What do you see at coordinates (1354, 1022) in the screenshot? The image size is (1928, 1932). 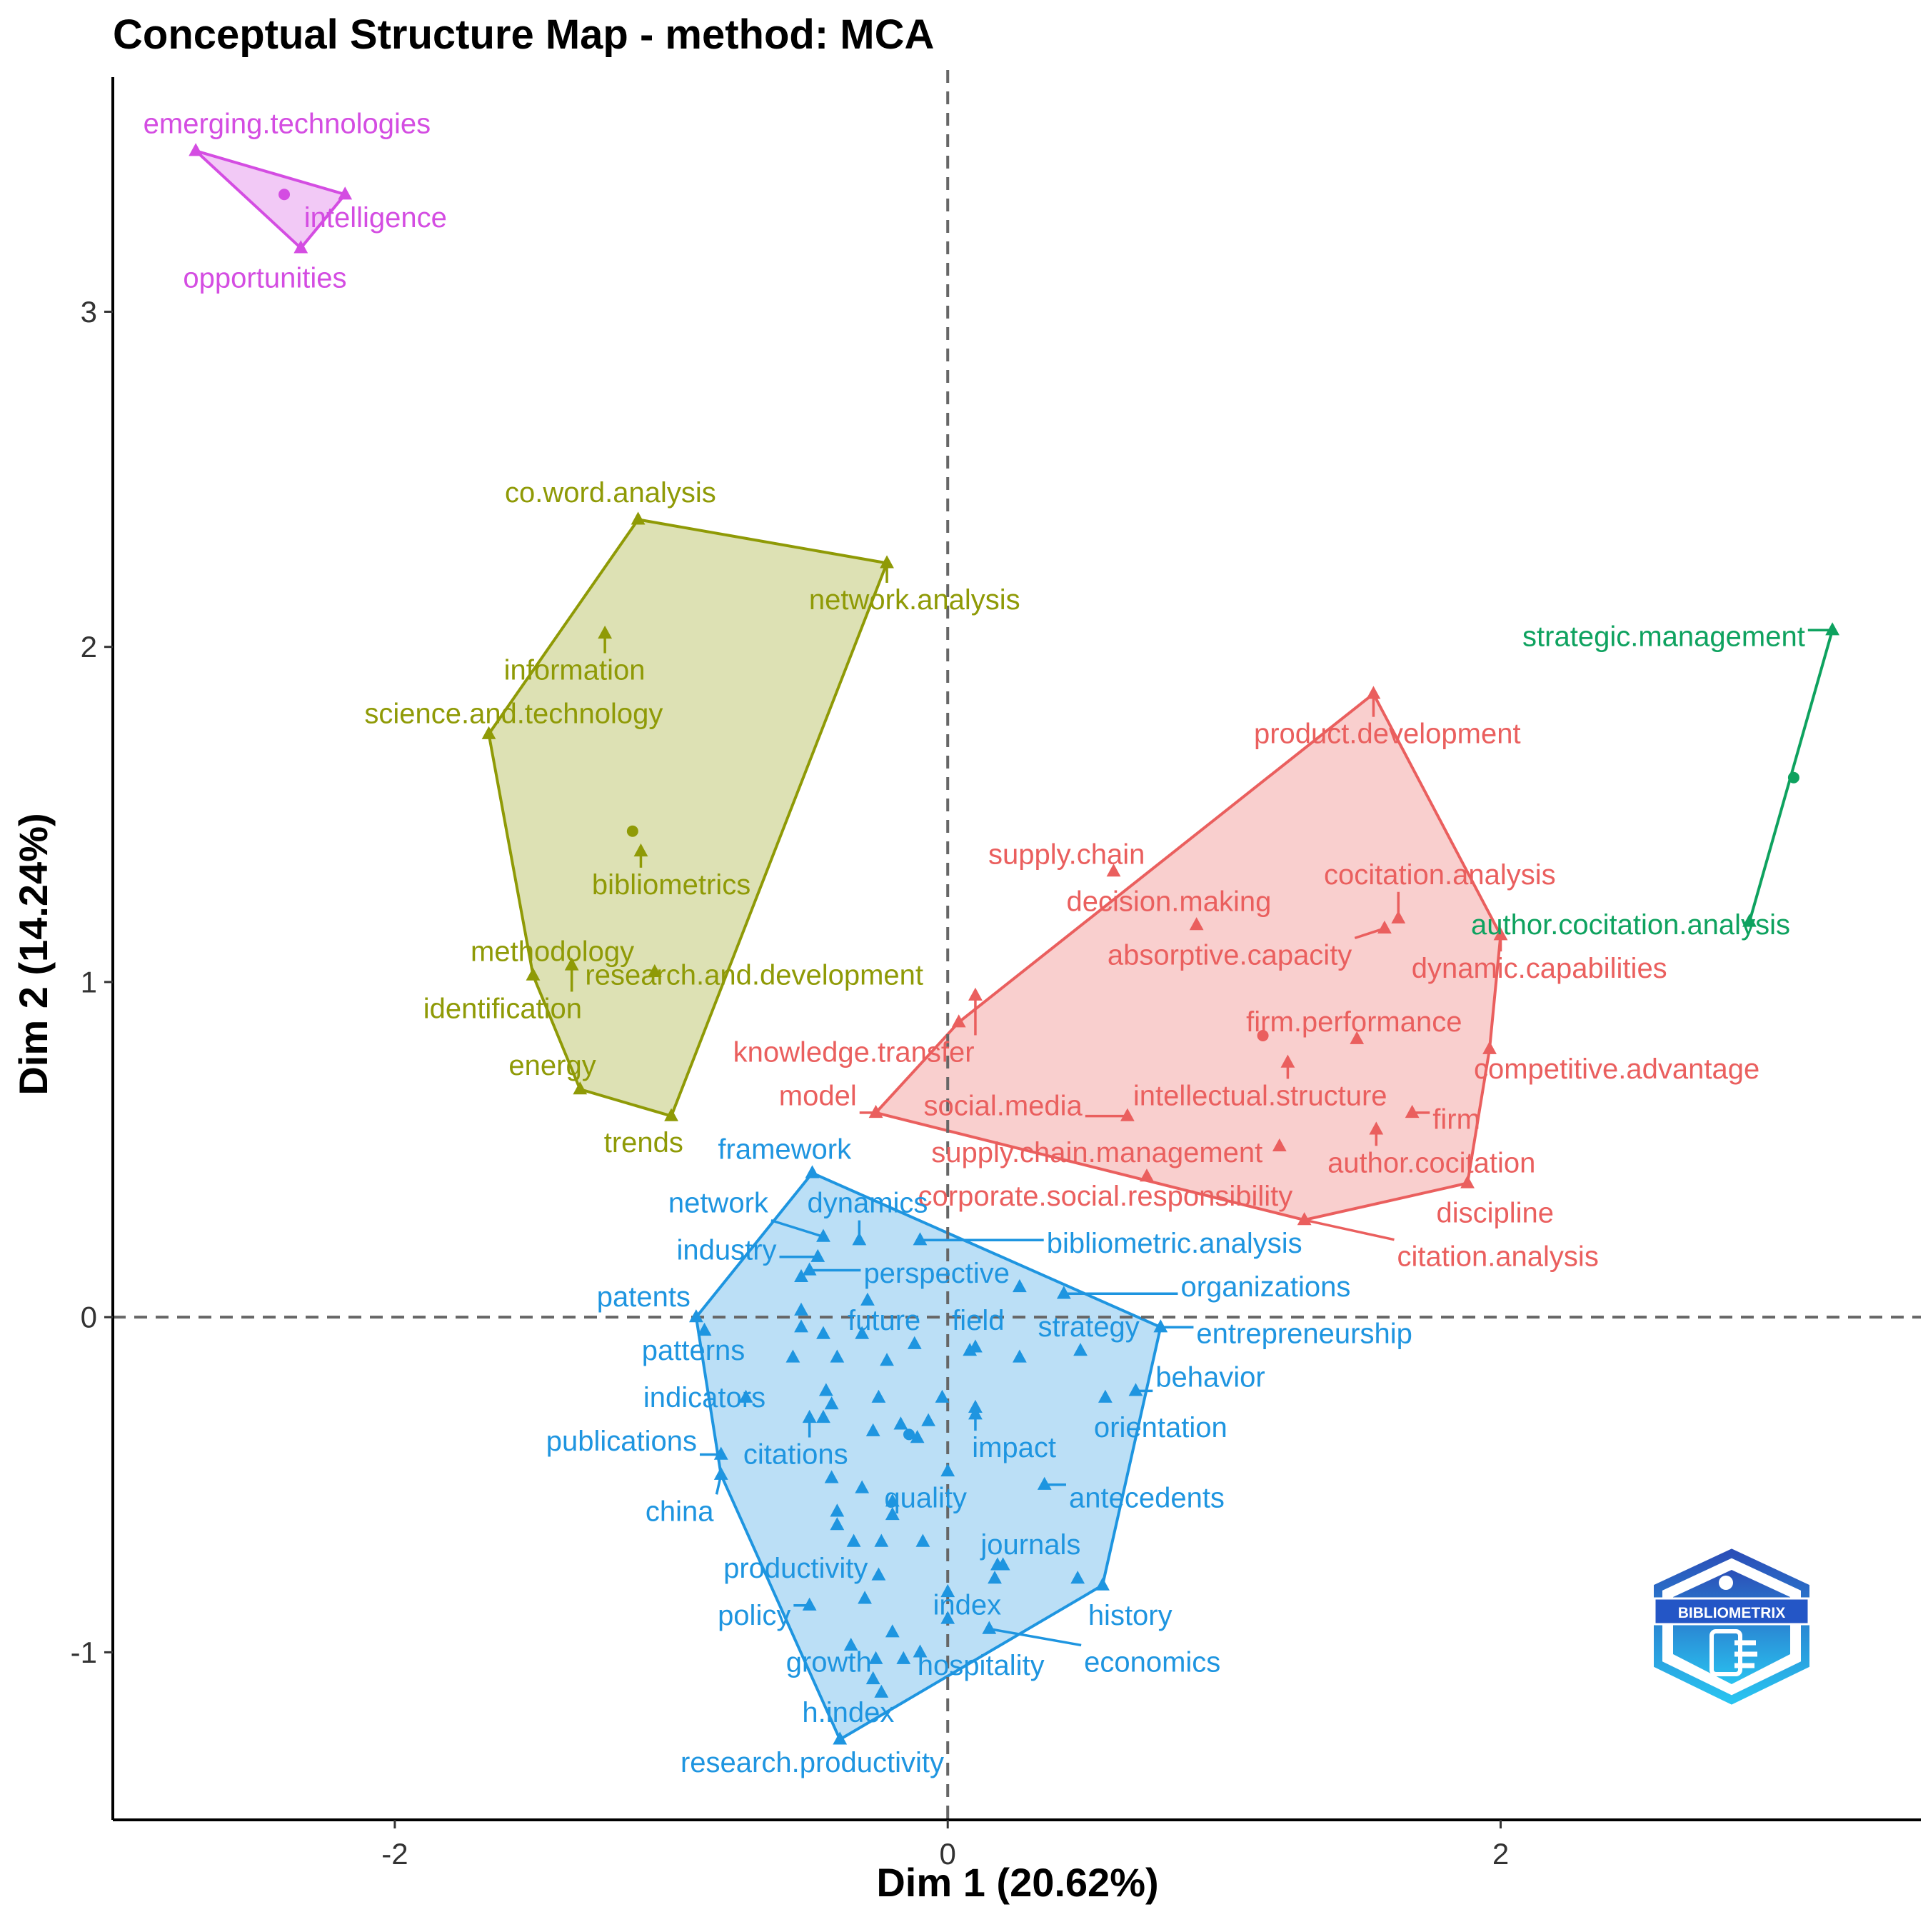 I see `point-label-3-7: firm.performance` at bounding box center [1354, 1022].